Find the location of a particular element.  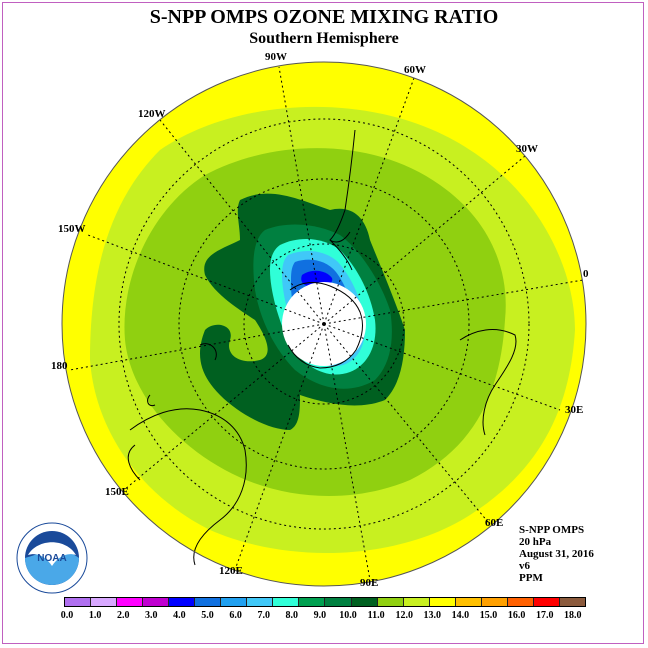

south-pole-marker is located at coordinates (324, 324).